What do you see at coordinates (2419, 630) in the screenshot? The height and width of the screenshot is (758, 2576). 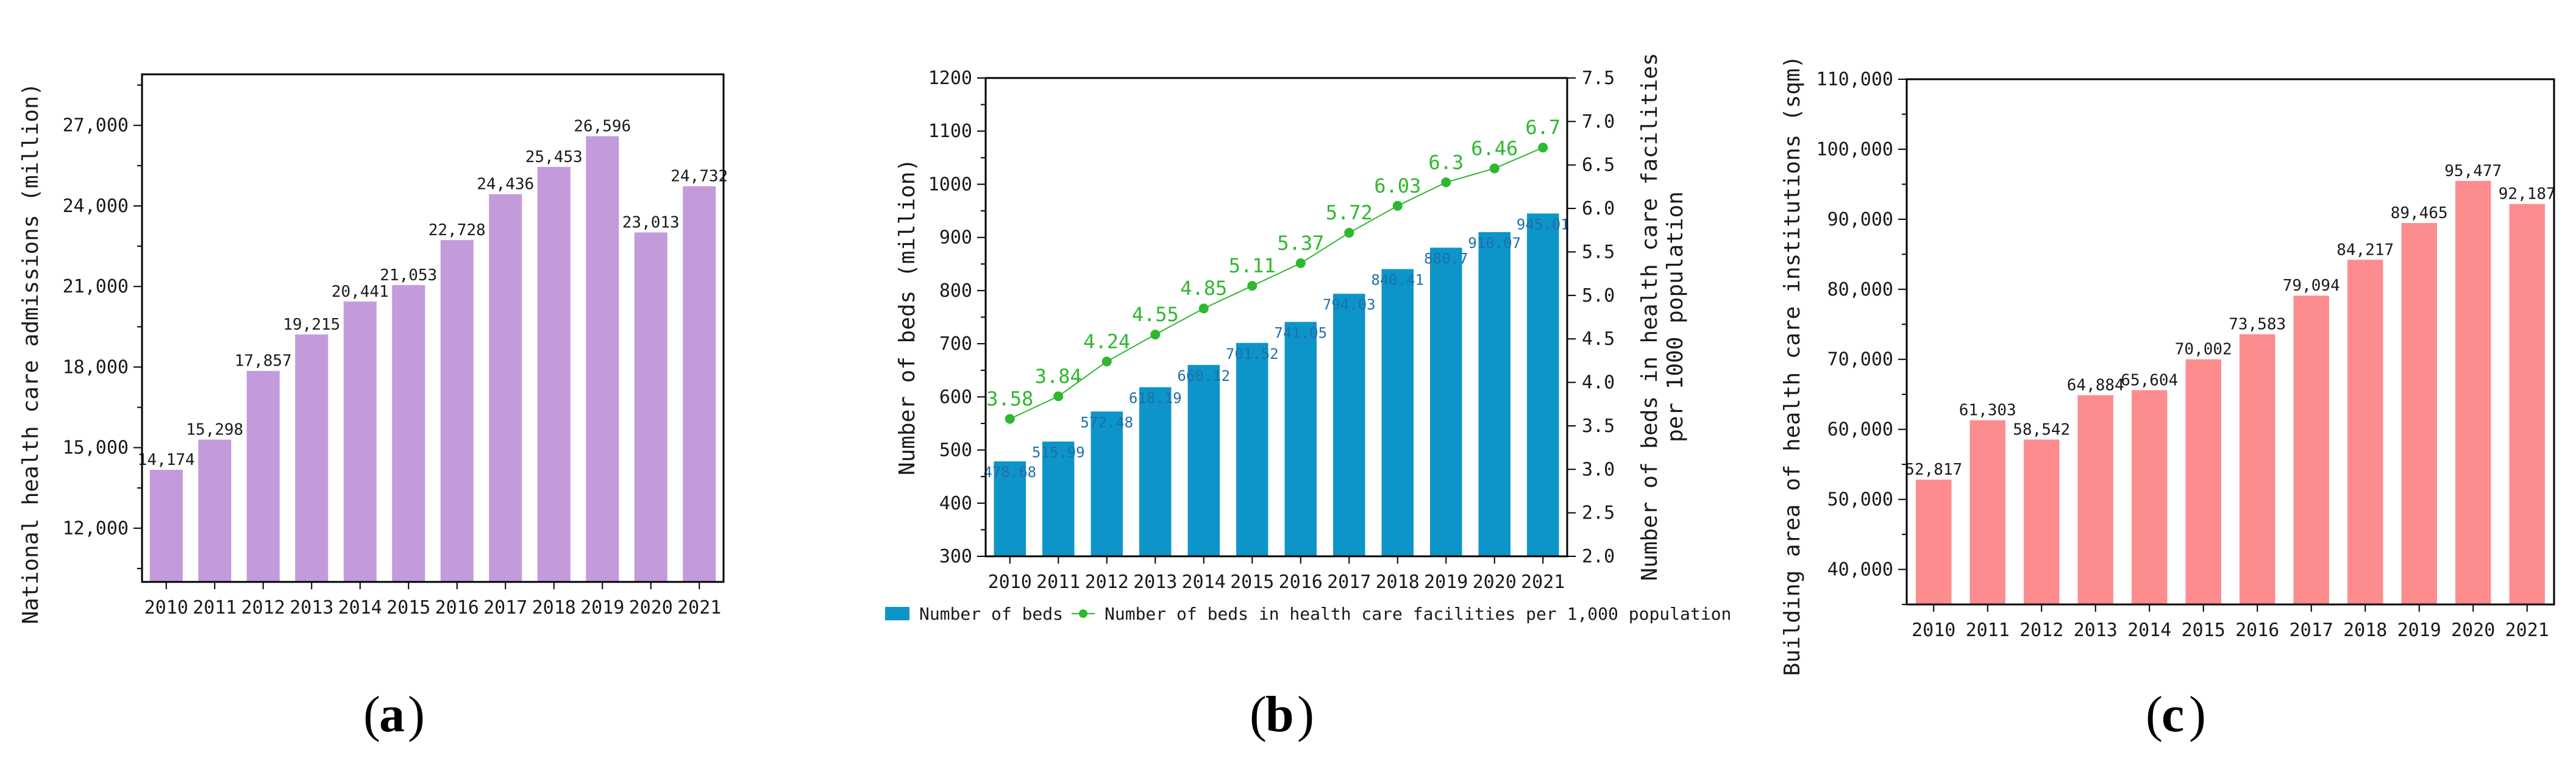 I see `c-x-tick-label: 2019` at bounding box center [2419, 630].